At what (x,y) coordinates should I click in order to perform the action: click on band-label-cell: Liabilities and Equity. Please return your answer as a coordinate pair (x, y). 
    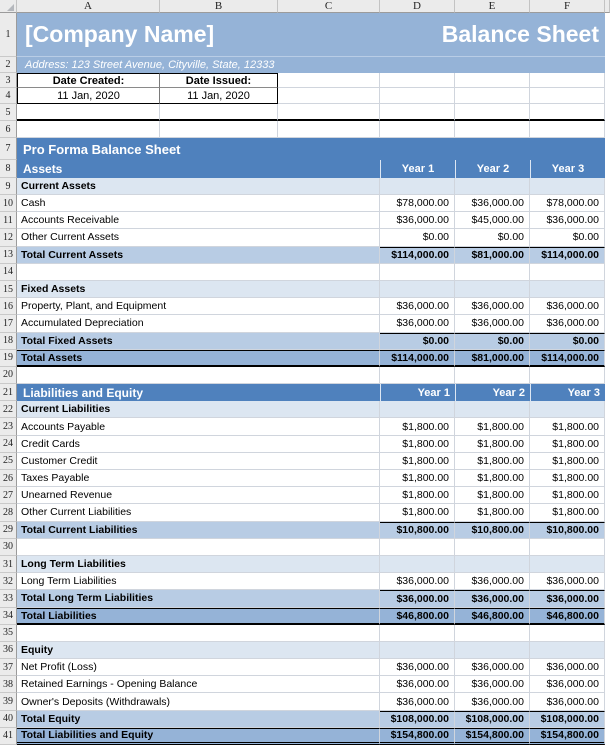
    Looking at the image, I should click on (198, 393).